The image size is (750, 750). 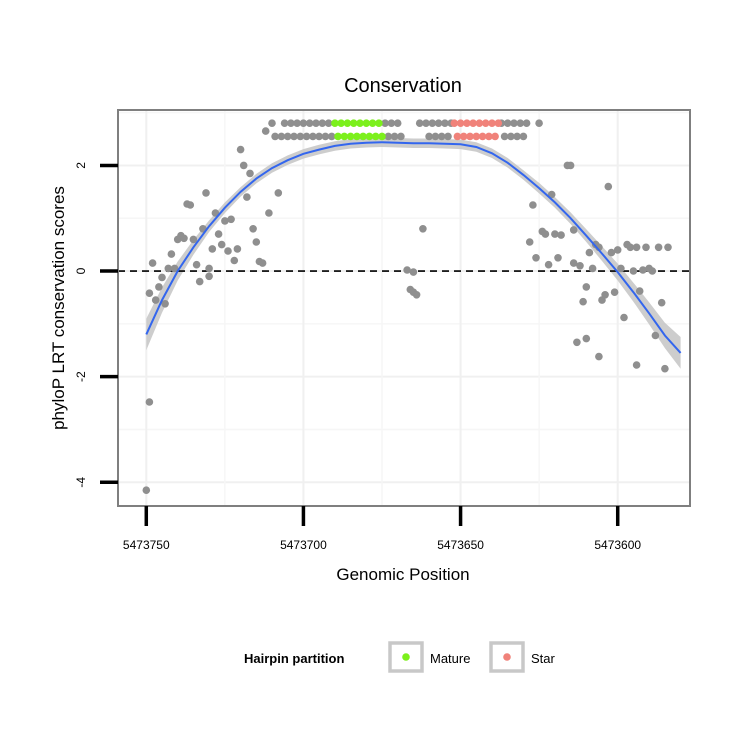 I want to click on x-tick-label: 5473750, so click(x=146, y=545).